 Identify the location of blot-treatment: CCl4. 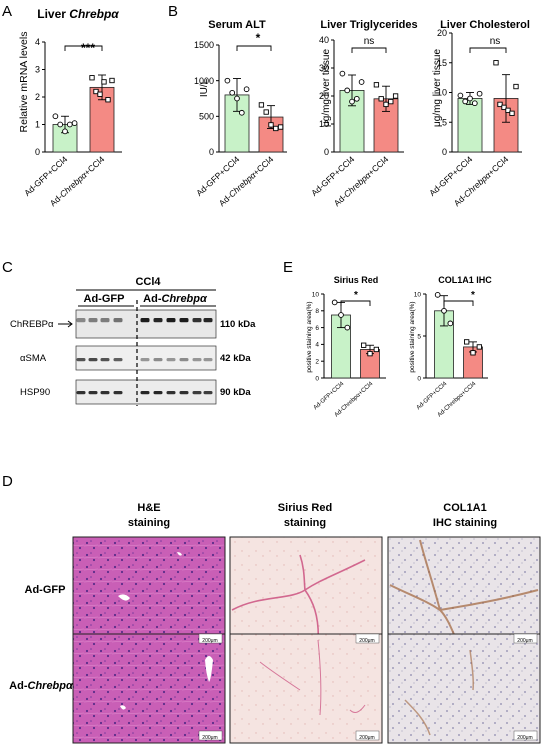
(148, 282).